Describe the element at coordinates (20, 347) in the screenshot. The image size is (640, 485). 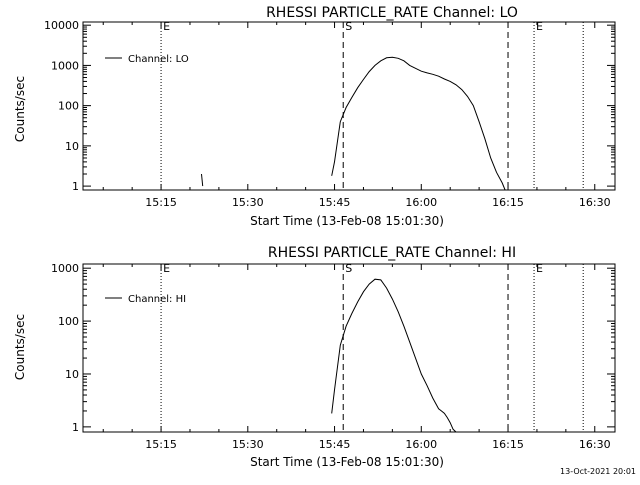
I see `hi-y-axis-label: Counts/sec` at that location.